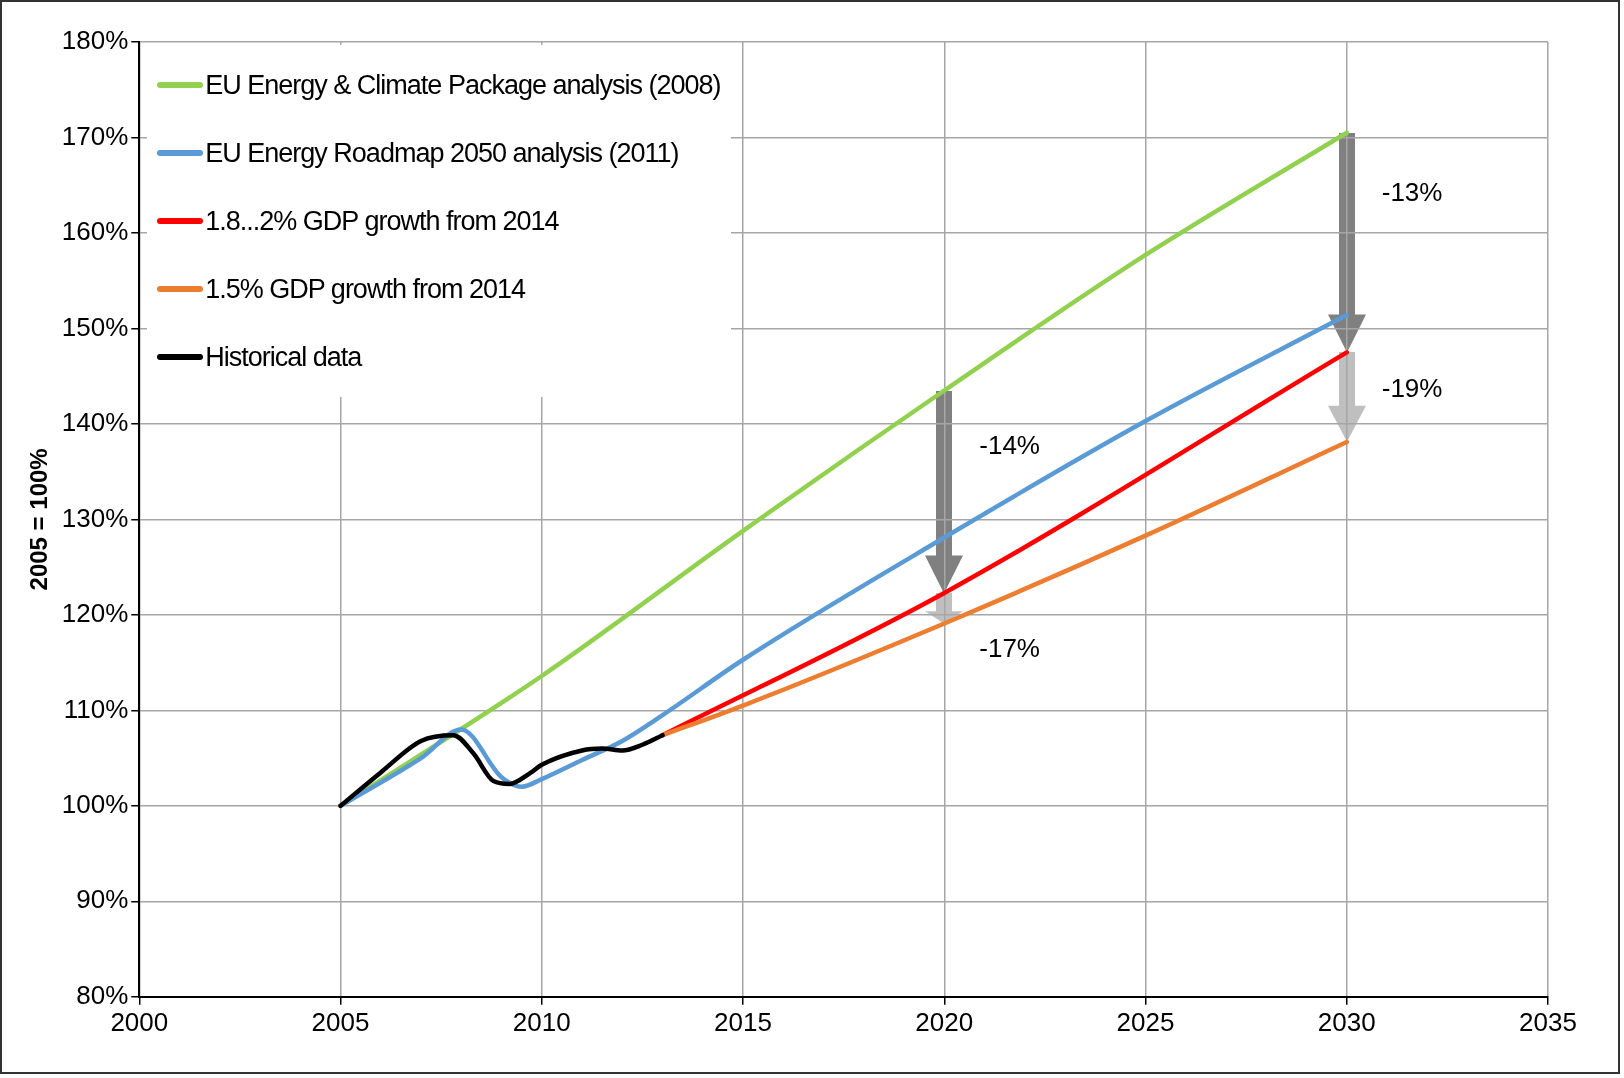 The height and width of the screenshot is (1078, 1624). What do you see at coordinates (95, 40) in the screenshot?
I see `y-tick-label: 180%` at bounding box center [95, 40].